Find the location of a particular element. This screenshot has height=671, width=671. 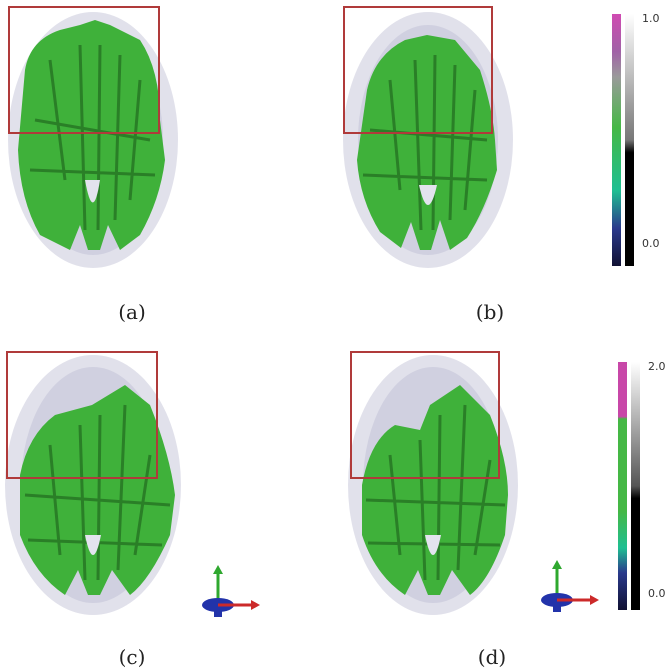

brain-render-d is located at coordinates (433, 485).